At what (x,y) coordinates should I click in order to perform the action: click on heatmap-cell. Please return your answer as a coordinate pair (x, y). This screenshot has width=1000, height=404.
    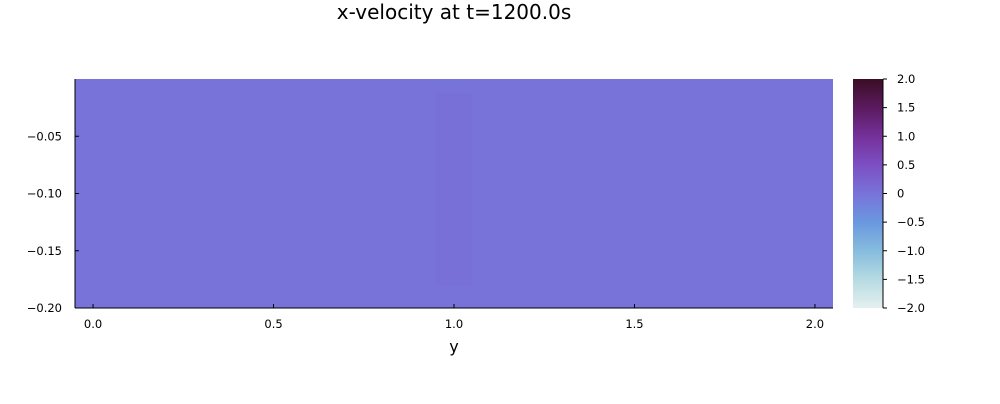
    Looking at the image, I should click on (454, 189).